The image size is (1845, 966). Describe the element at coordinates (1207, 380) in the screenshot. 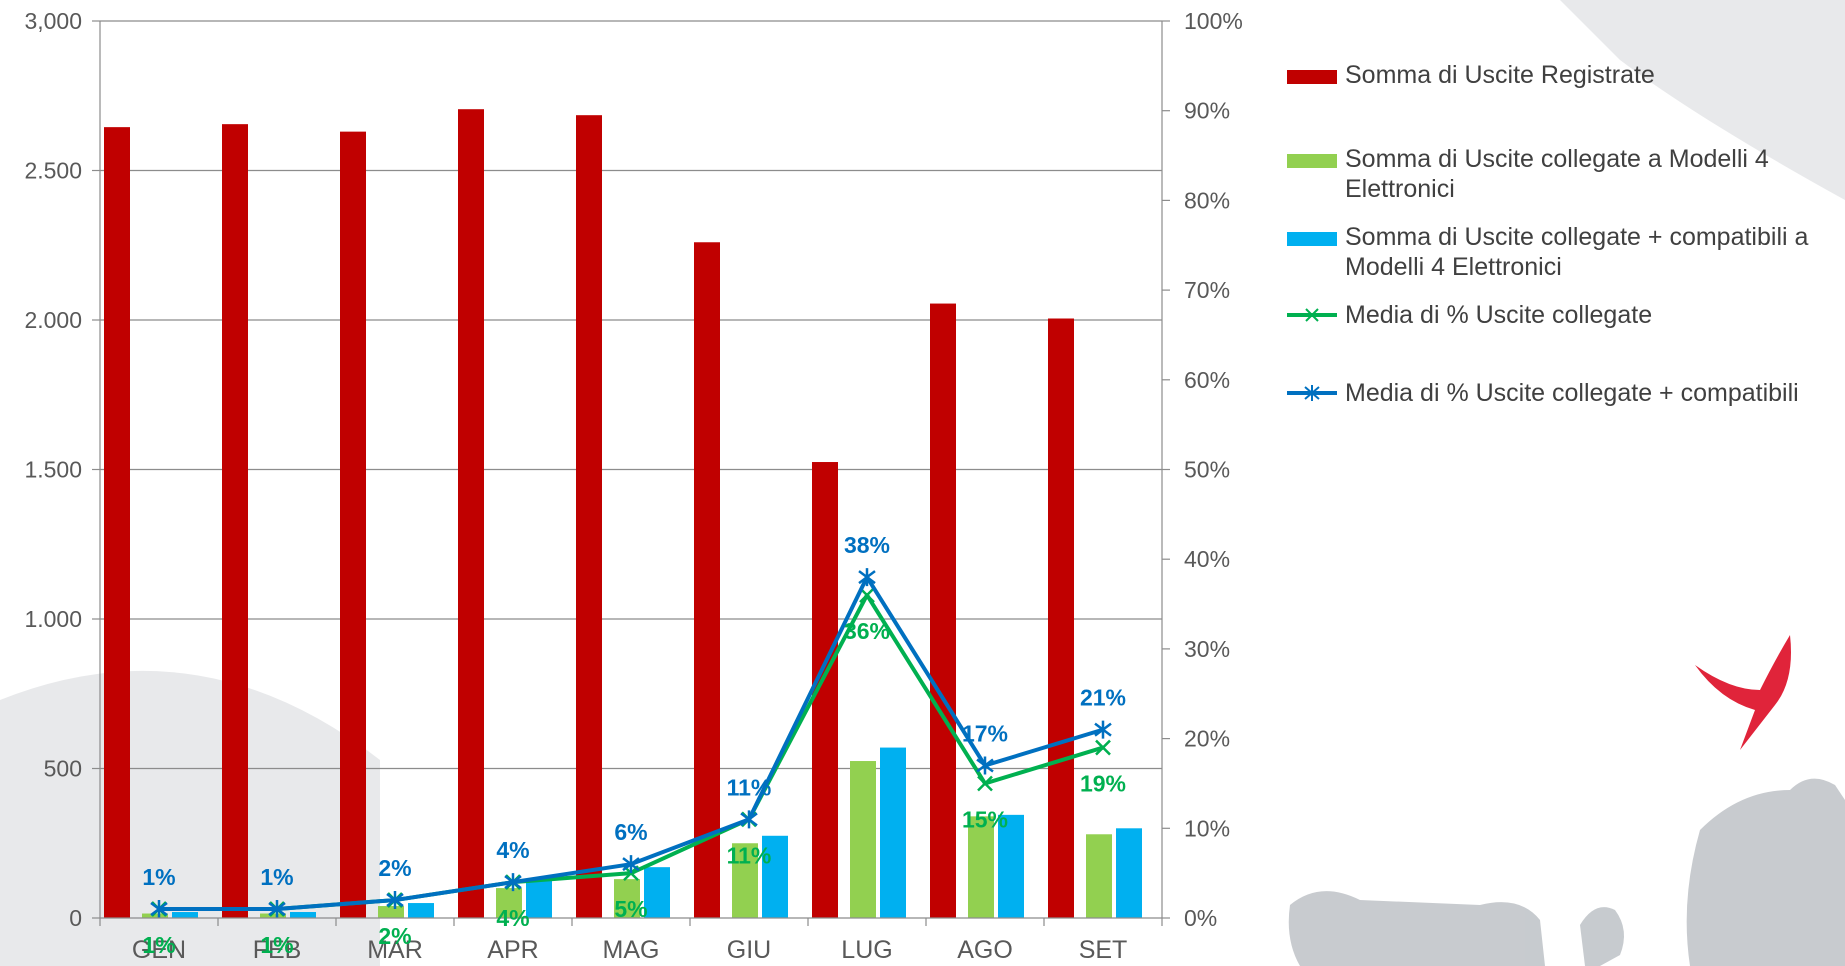

I see `y-right-tick-label: 60%` at that location.